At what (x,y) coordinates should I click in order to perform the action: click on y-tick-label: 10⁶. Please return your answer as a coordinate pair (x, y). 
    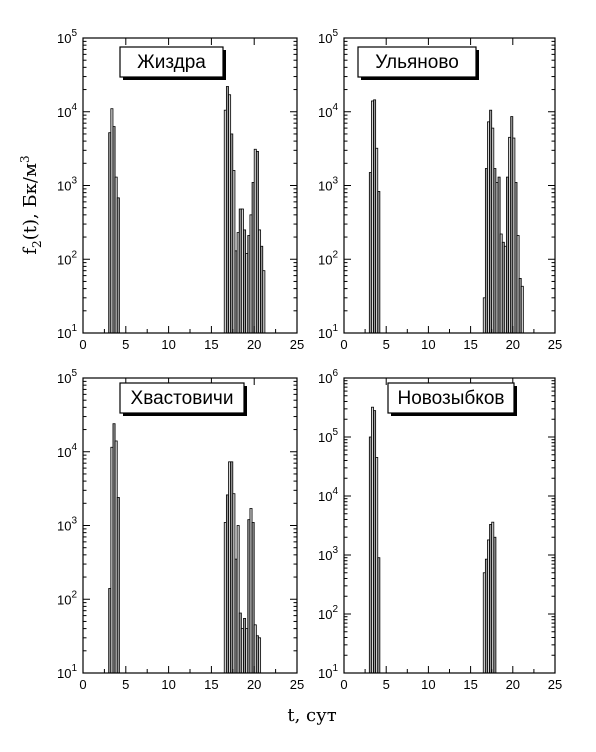
    Looking at the image, I should click on (328, 377).